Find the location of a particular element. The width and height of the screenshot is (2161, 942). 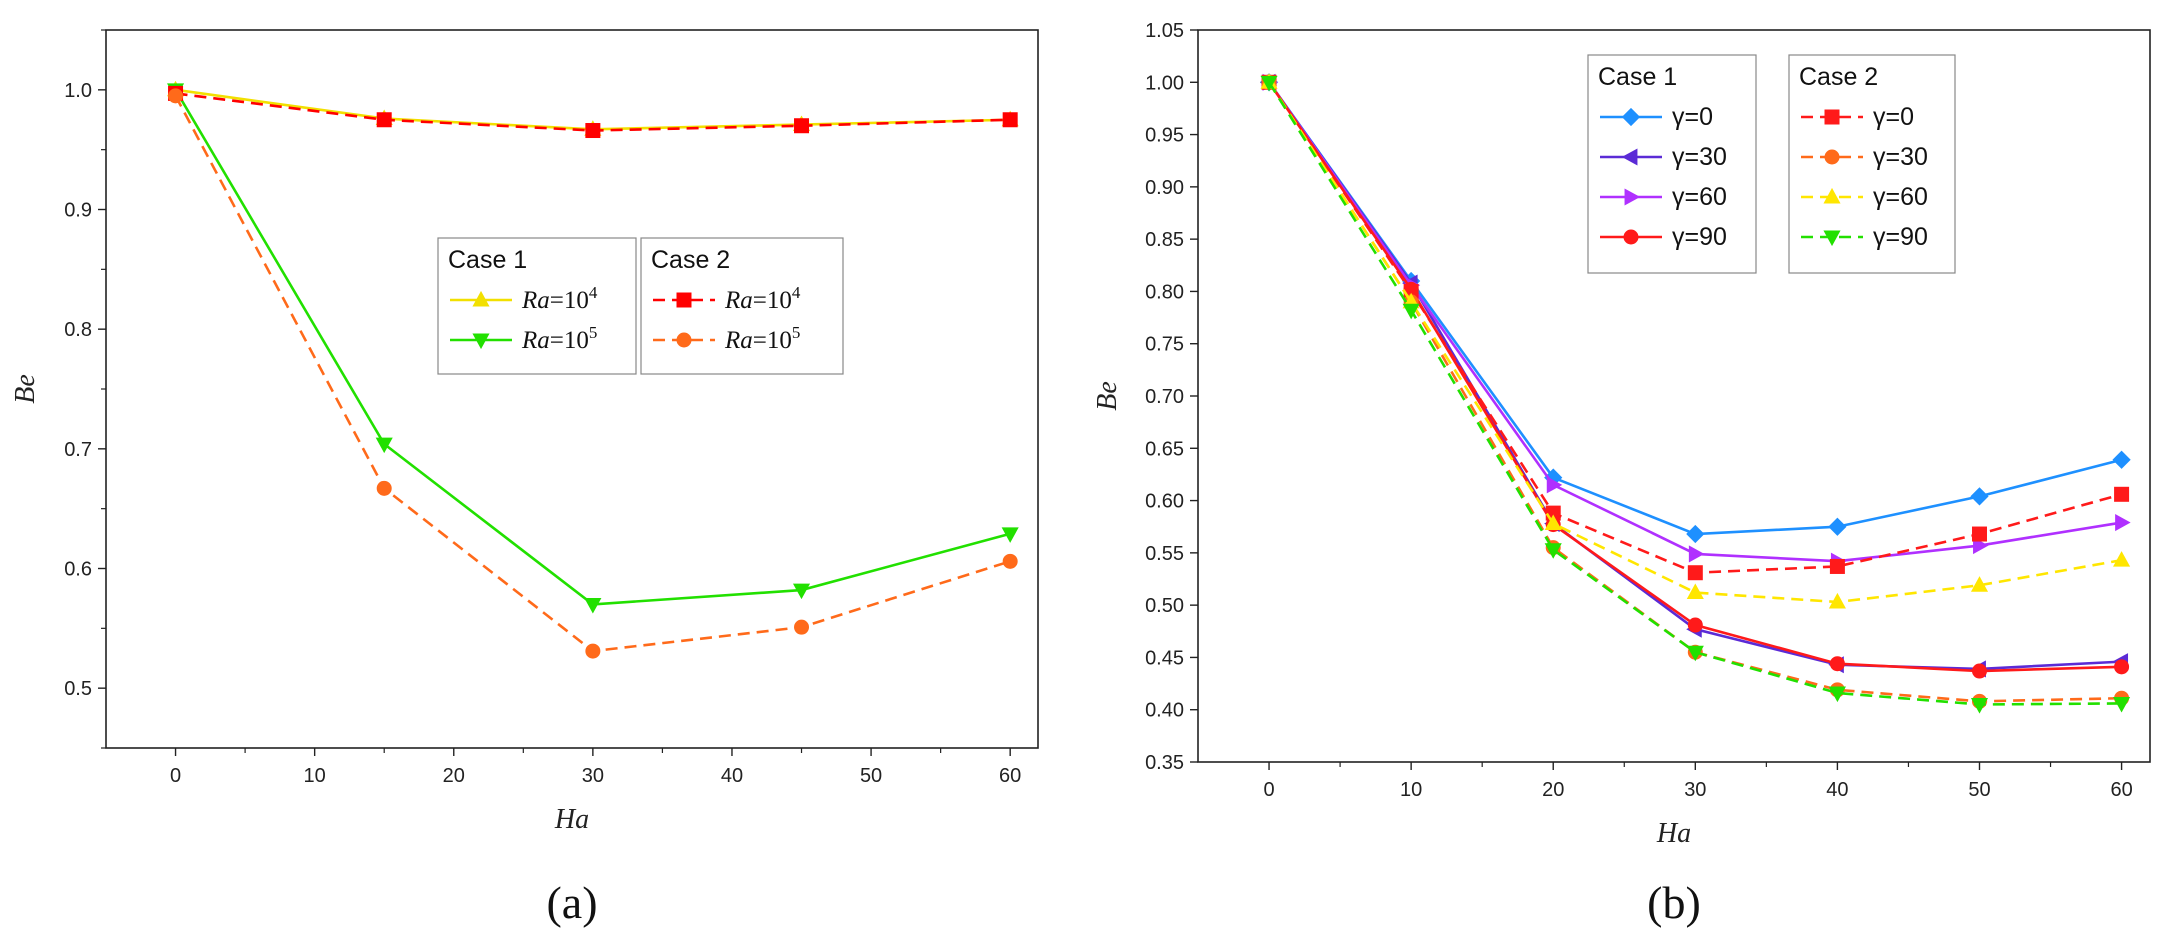

y-tick-label: 1.0 is located at coordinates (78, 91).